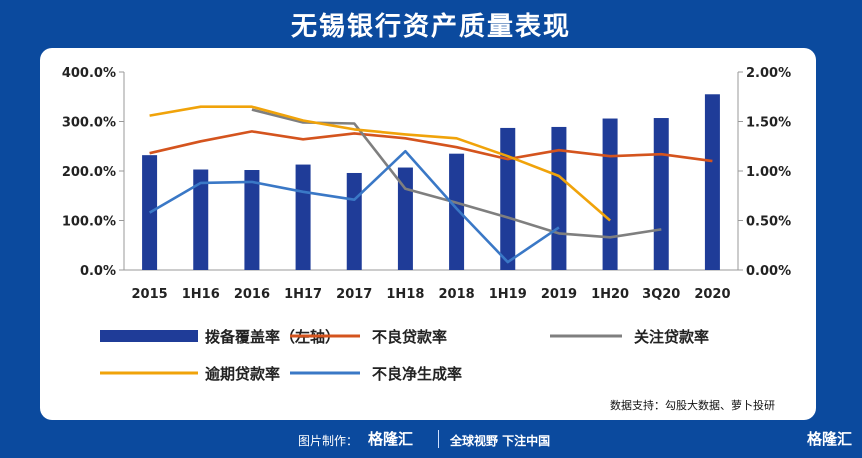 The width and height of the screenshot is (862, 458). Describe the element at coordinates (431, 440) in the screenshot. I see `footer: 图片制作： 格隆汇 全球视野 下注中国 格隆汇` at that location.